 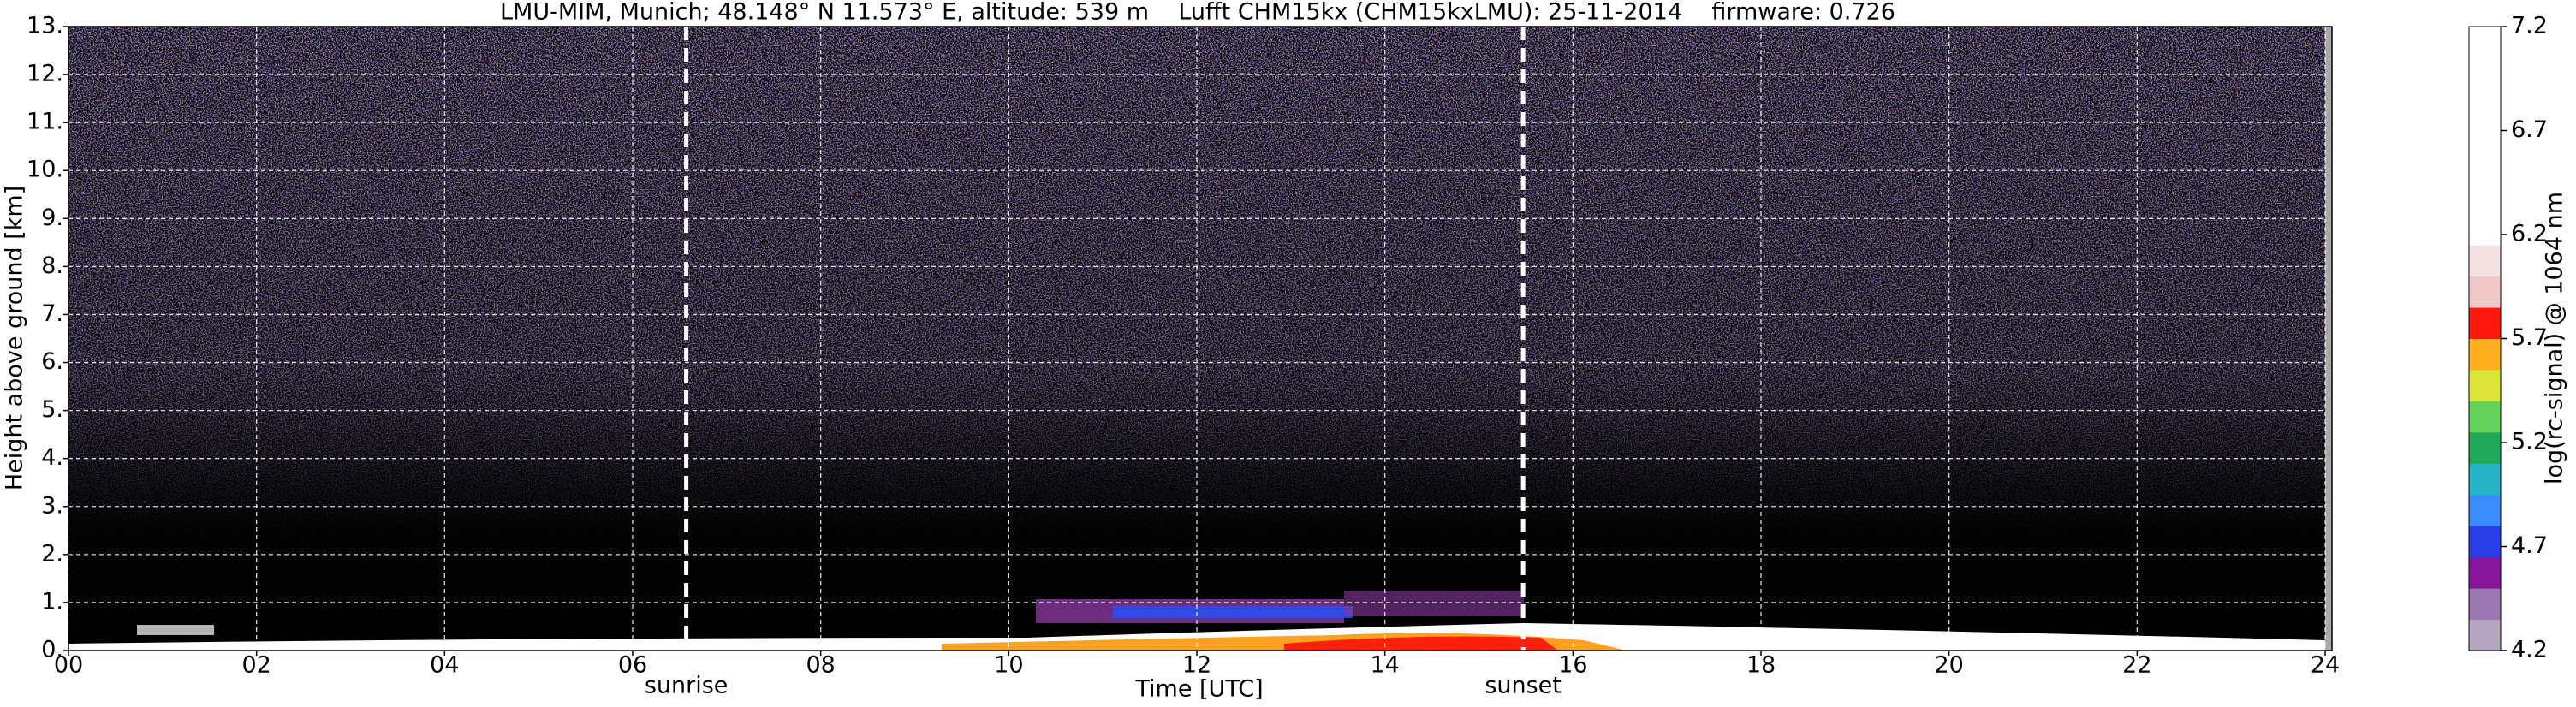 What do you see at coordinates (45, 74) in the screenshot?
I see `y-tick-label: 12.` at bounding box center [45, 74].